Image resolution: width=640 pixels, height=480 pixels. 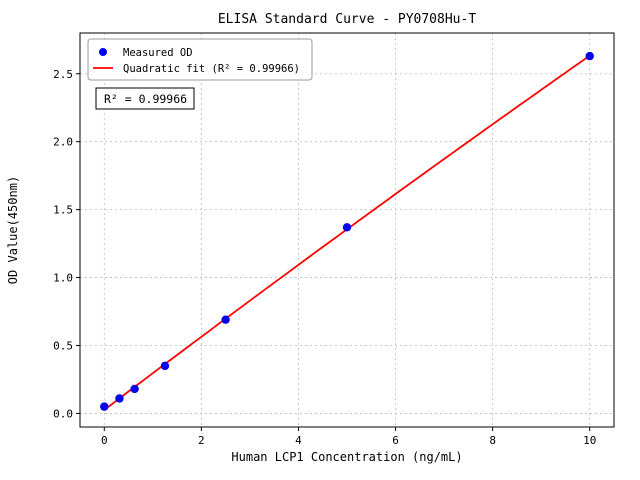 What do you see at coordinates (63, 278) in the screenshot?
I see `y-axis-tick-label: 1.0` at bounding box center [63, 278].